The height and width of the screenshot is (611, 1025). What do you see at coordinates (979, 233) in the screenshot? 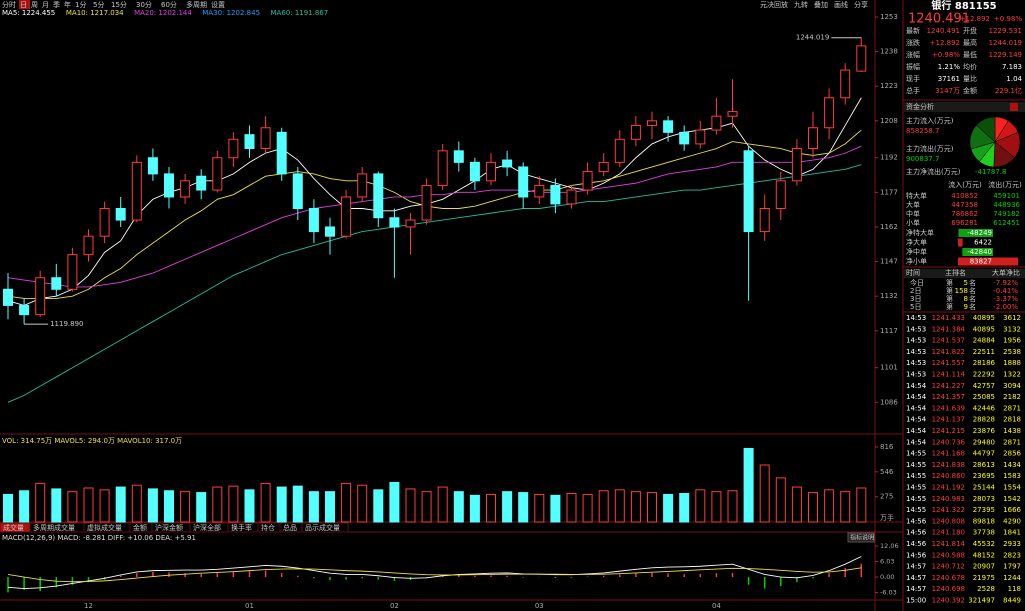
I see `net-value: -48249` at bounding box center [979, 233].